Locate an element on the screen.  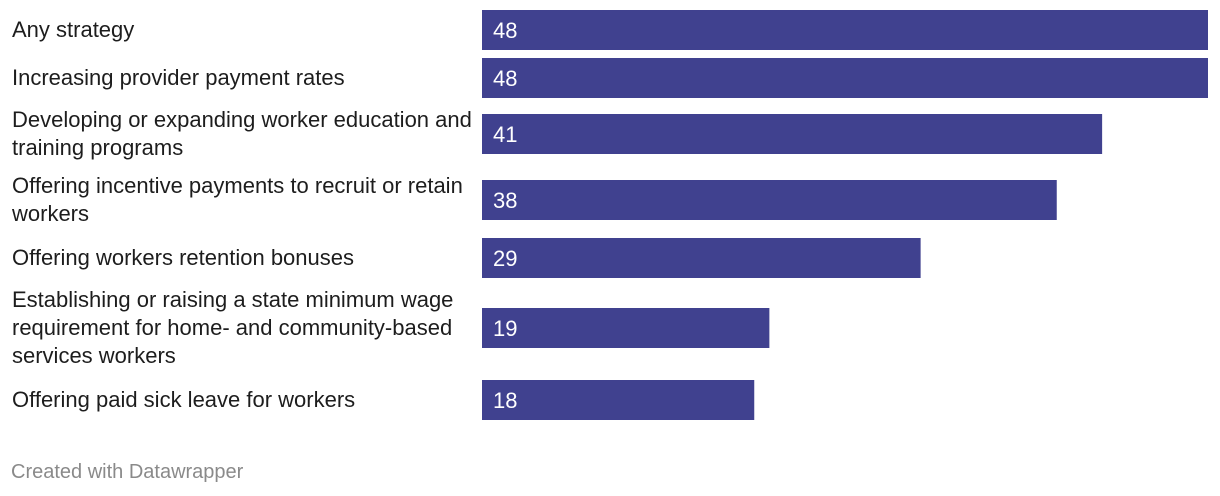
bar-value-label: 18 is located at coordinates (505, 400).